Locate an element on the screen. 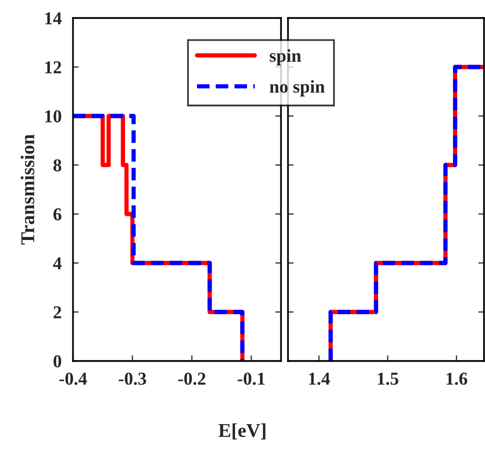 The height and width of the screenshot is (450, 485). x-tick-label: 1.4 is located at coordinates (319, 378).